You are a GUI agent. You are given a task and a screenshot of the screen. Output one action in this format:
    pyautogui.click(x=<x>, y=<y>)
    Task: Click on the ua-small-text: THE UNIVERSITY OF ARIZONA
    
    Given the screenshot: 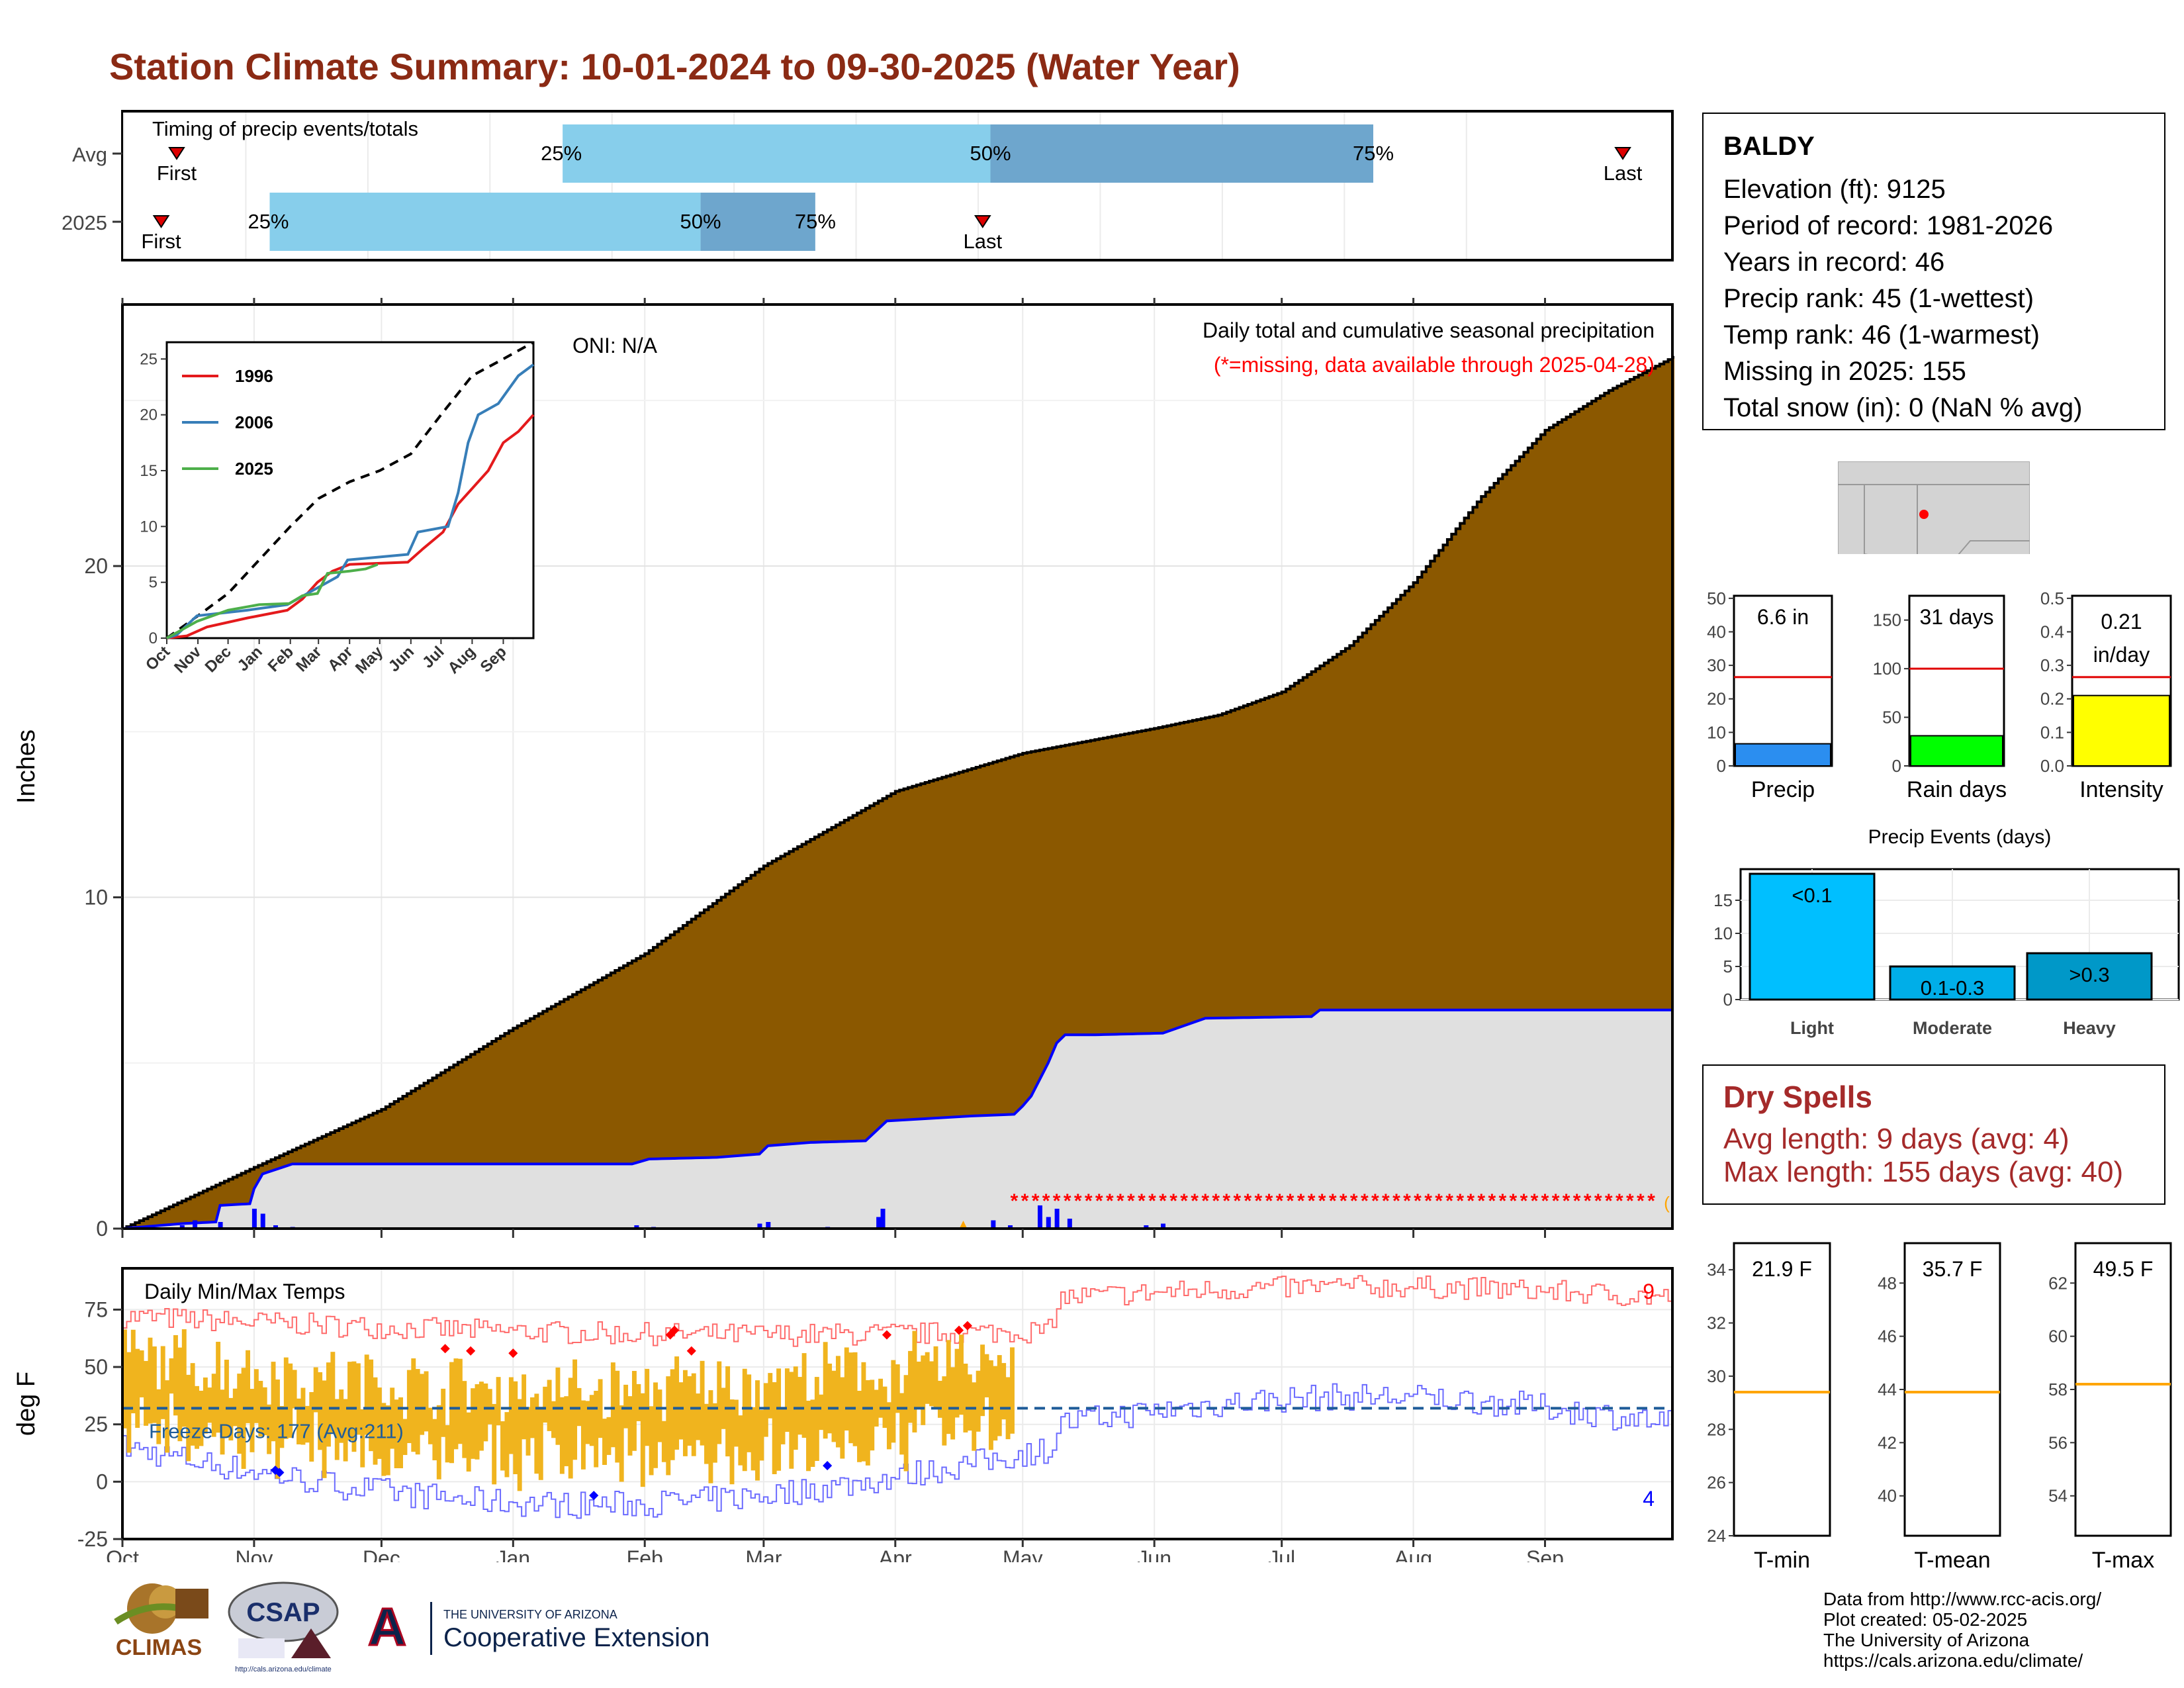 What is the action you would take?
    pyautogui.click(x=530, y=1614)
    